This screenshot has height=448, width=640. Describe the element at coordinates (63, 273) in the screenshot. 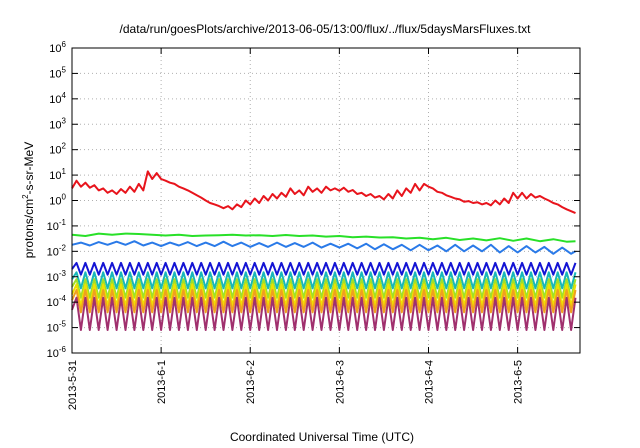

I see `y-tick-label-exp: -3` at that location.